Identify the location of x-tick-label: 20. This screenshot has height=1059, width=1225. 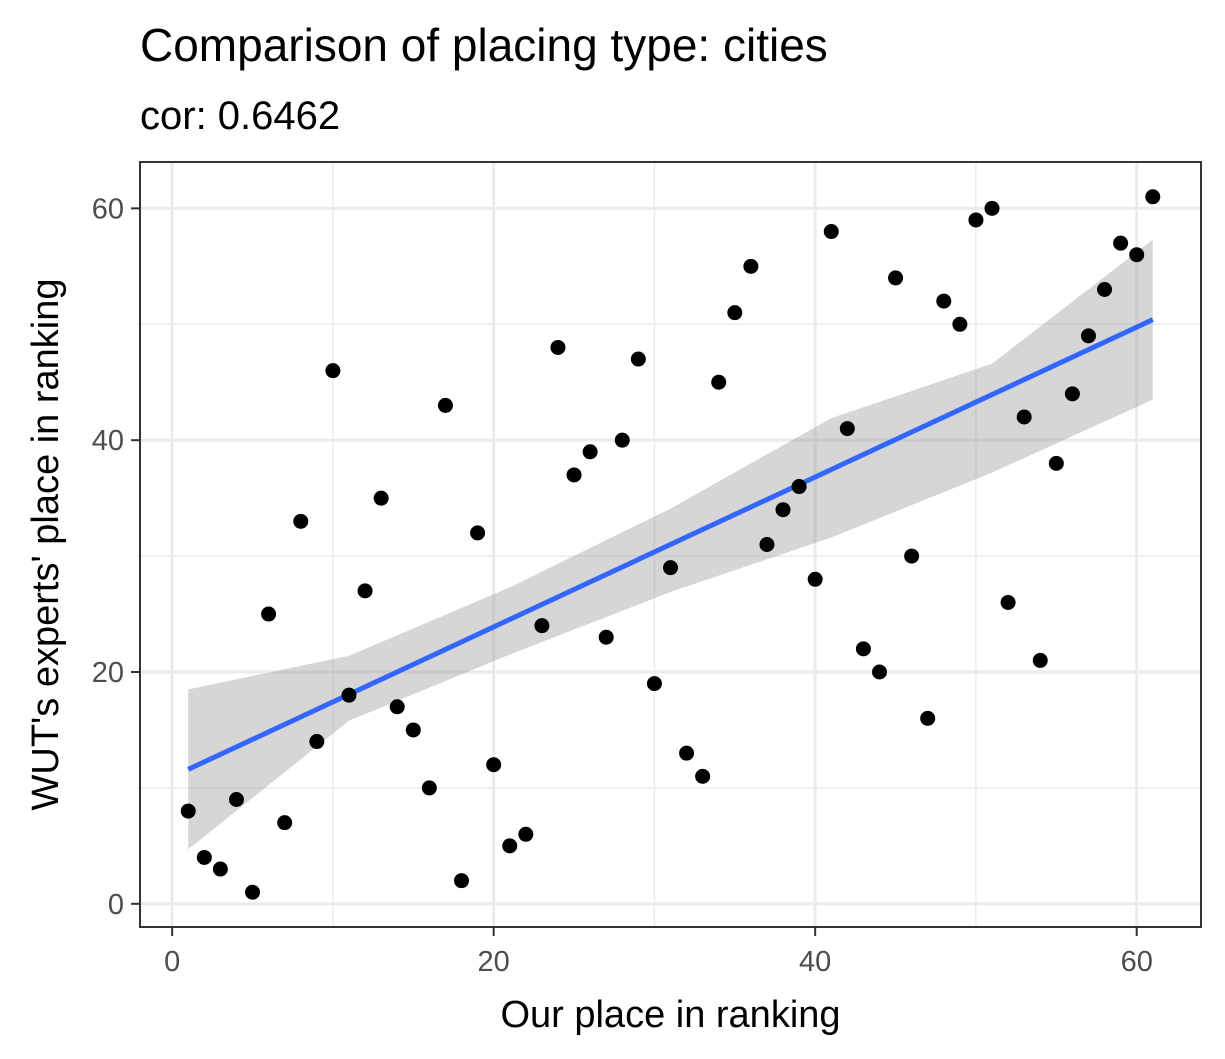
(494, 962).